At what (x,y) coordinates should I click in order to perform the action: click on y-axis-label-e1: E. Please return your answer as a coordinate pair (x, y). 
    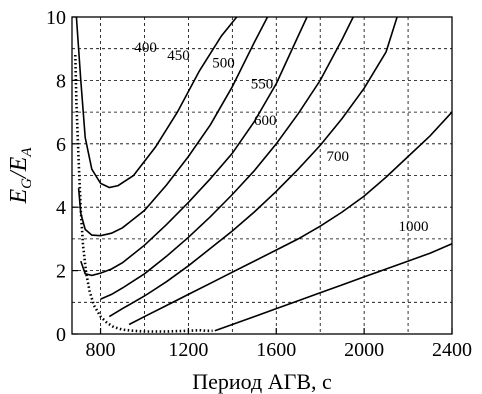
    Looking at the image, I should click on (19, 197).